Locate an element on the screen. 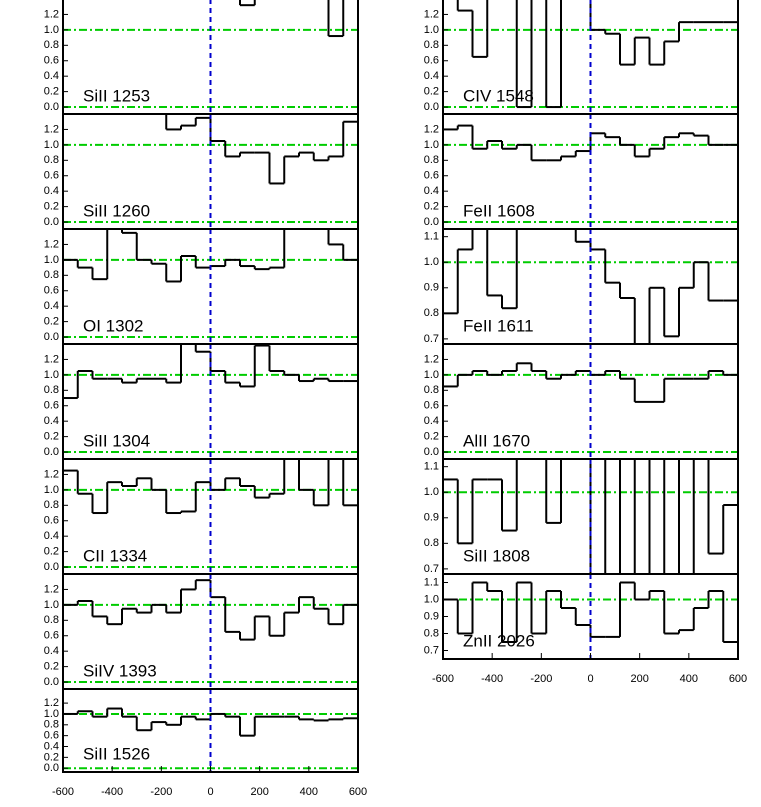 The height and width of the screenshot is (807, 761). line-label: SiIV 1393 is located at coordinates (120, 670).